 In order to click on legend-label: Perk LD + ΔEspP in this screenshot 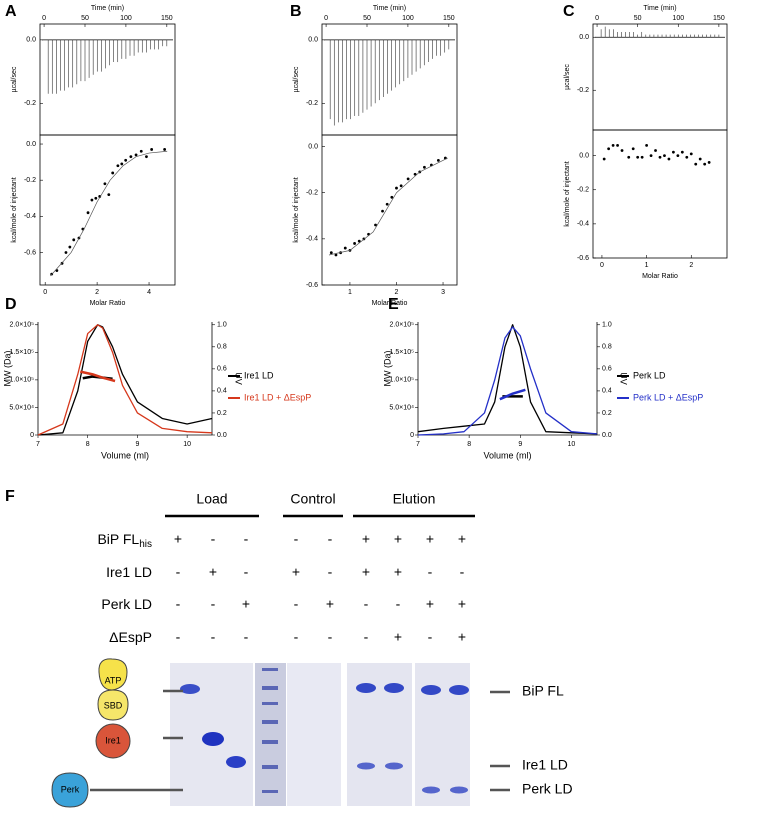, I will do `click(668, 397)`.